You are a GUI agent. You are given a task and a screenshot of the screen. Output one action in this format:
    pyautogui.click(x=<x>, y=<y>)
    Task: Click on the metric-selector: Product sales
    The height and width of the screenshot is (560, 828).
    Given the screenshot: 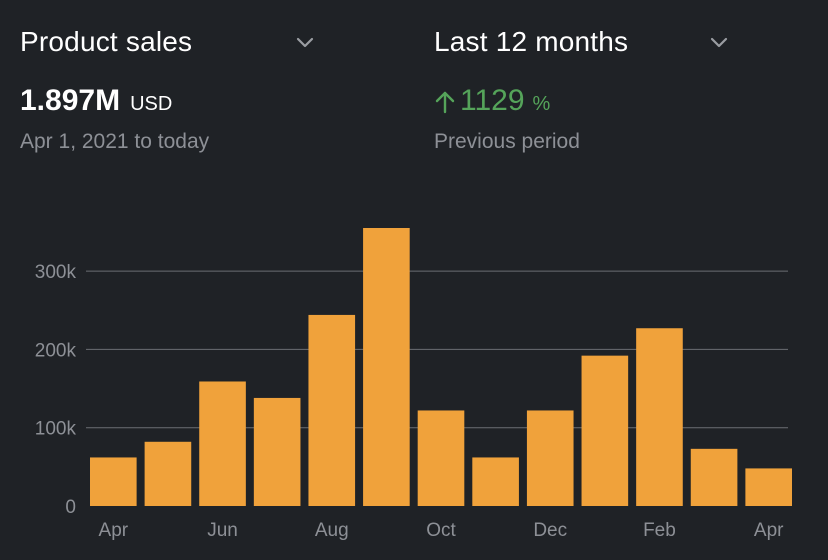 What is the action you would take?
    pyautogui.click(x=168, y=42)
    